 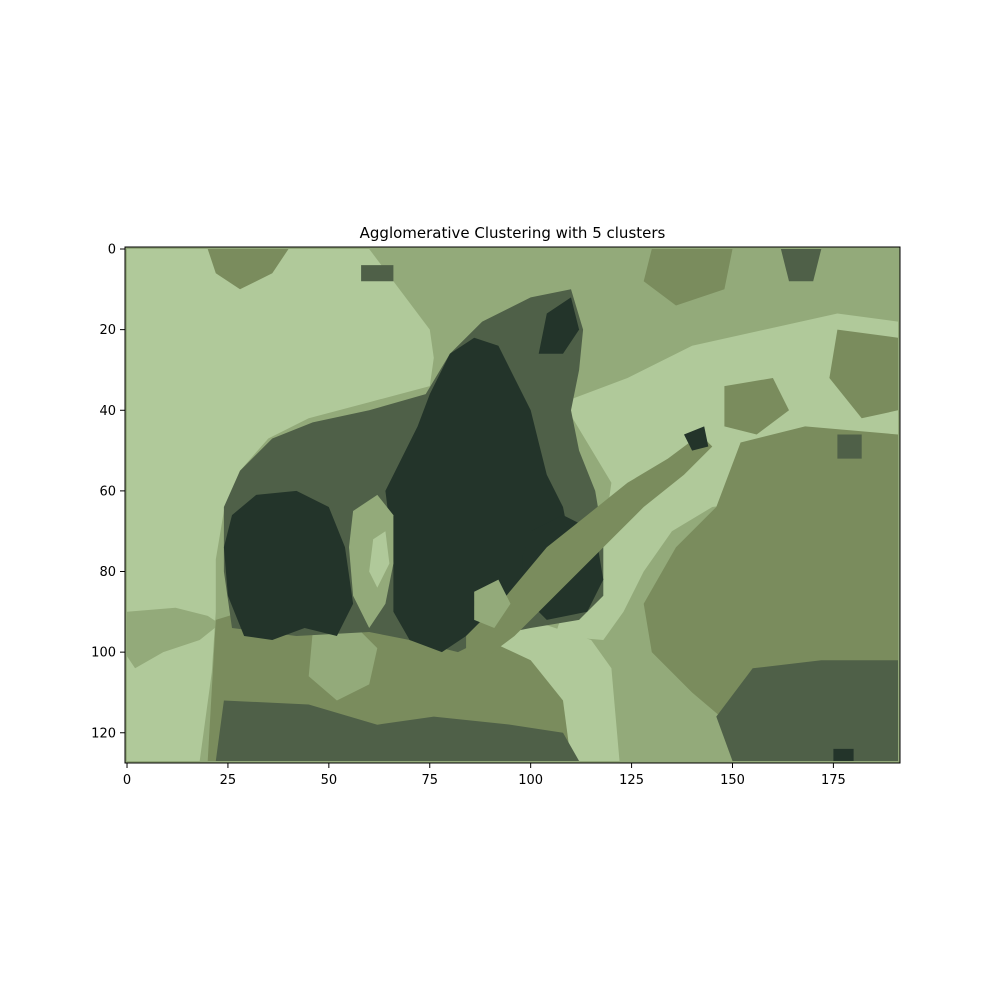 I want to click on x-tick-label: 0, so click(x=127, y=780).